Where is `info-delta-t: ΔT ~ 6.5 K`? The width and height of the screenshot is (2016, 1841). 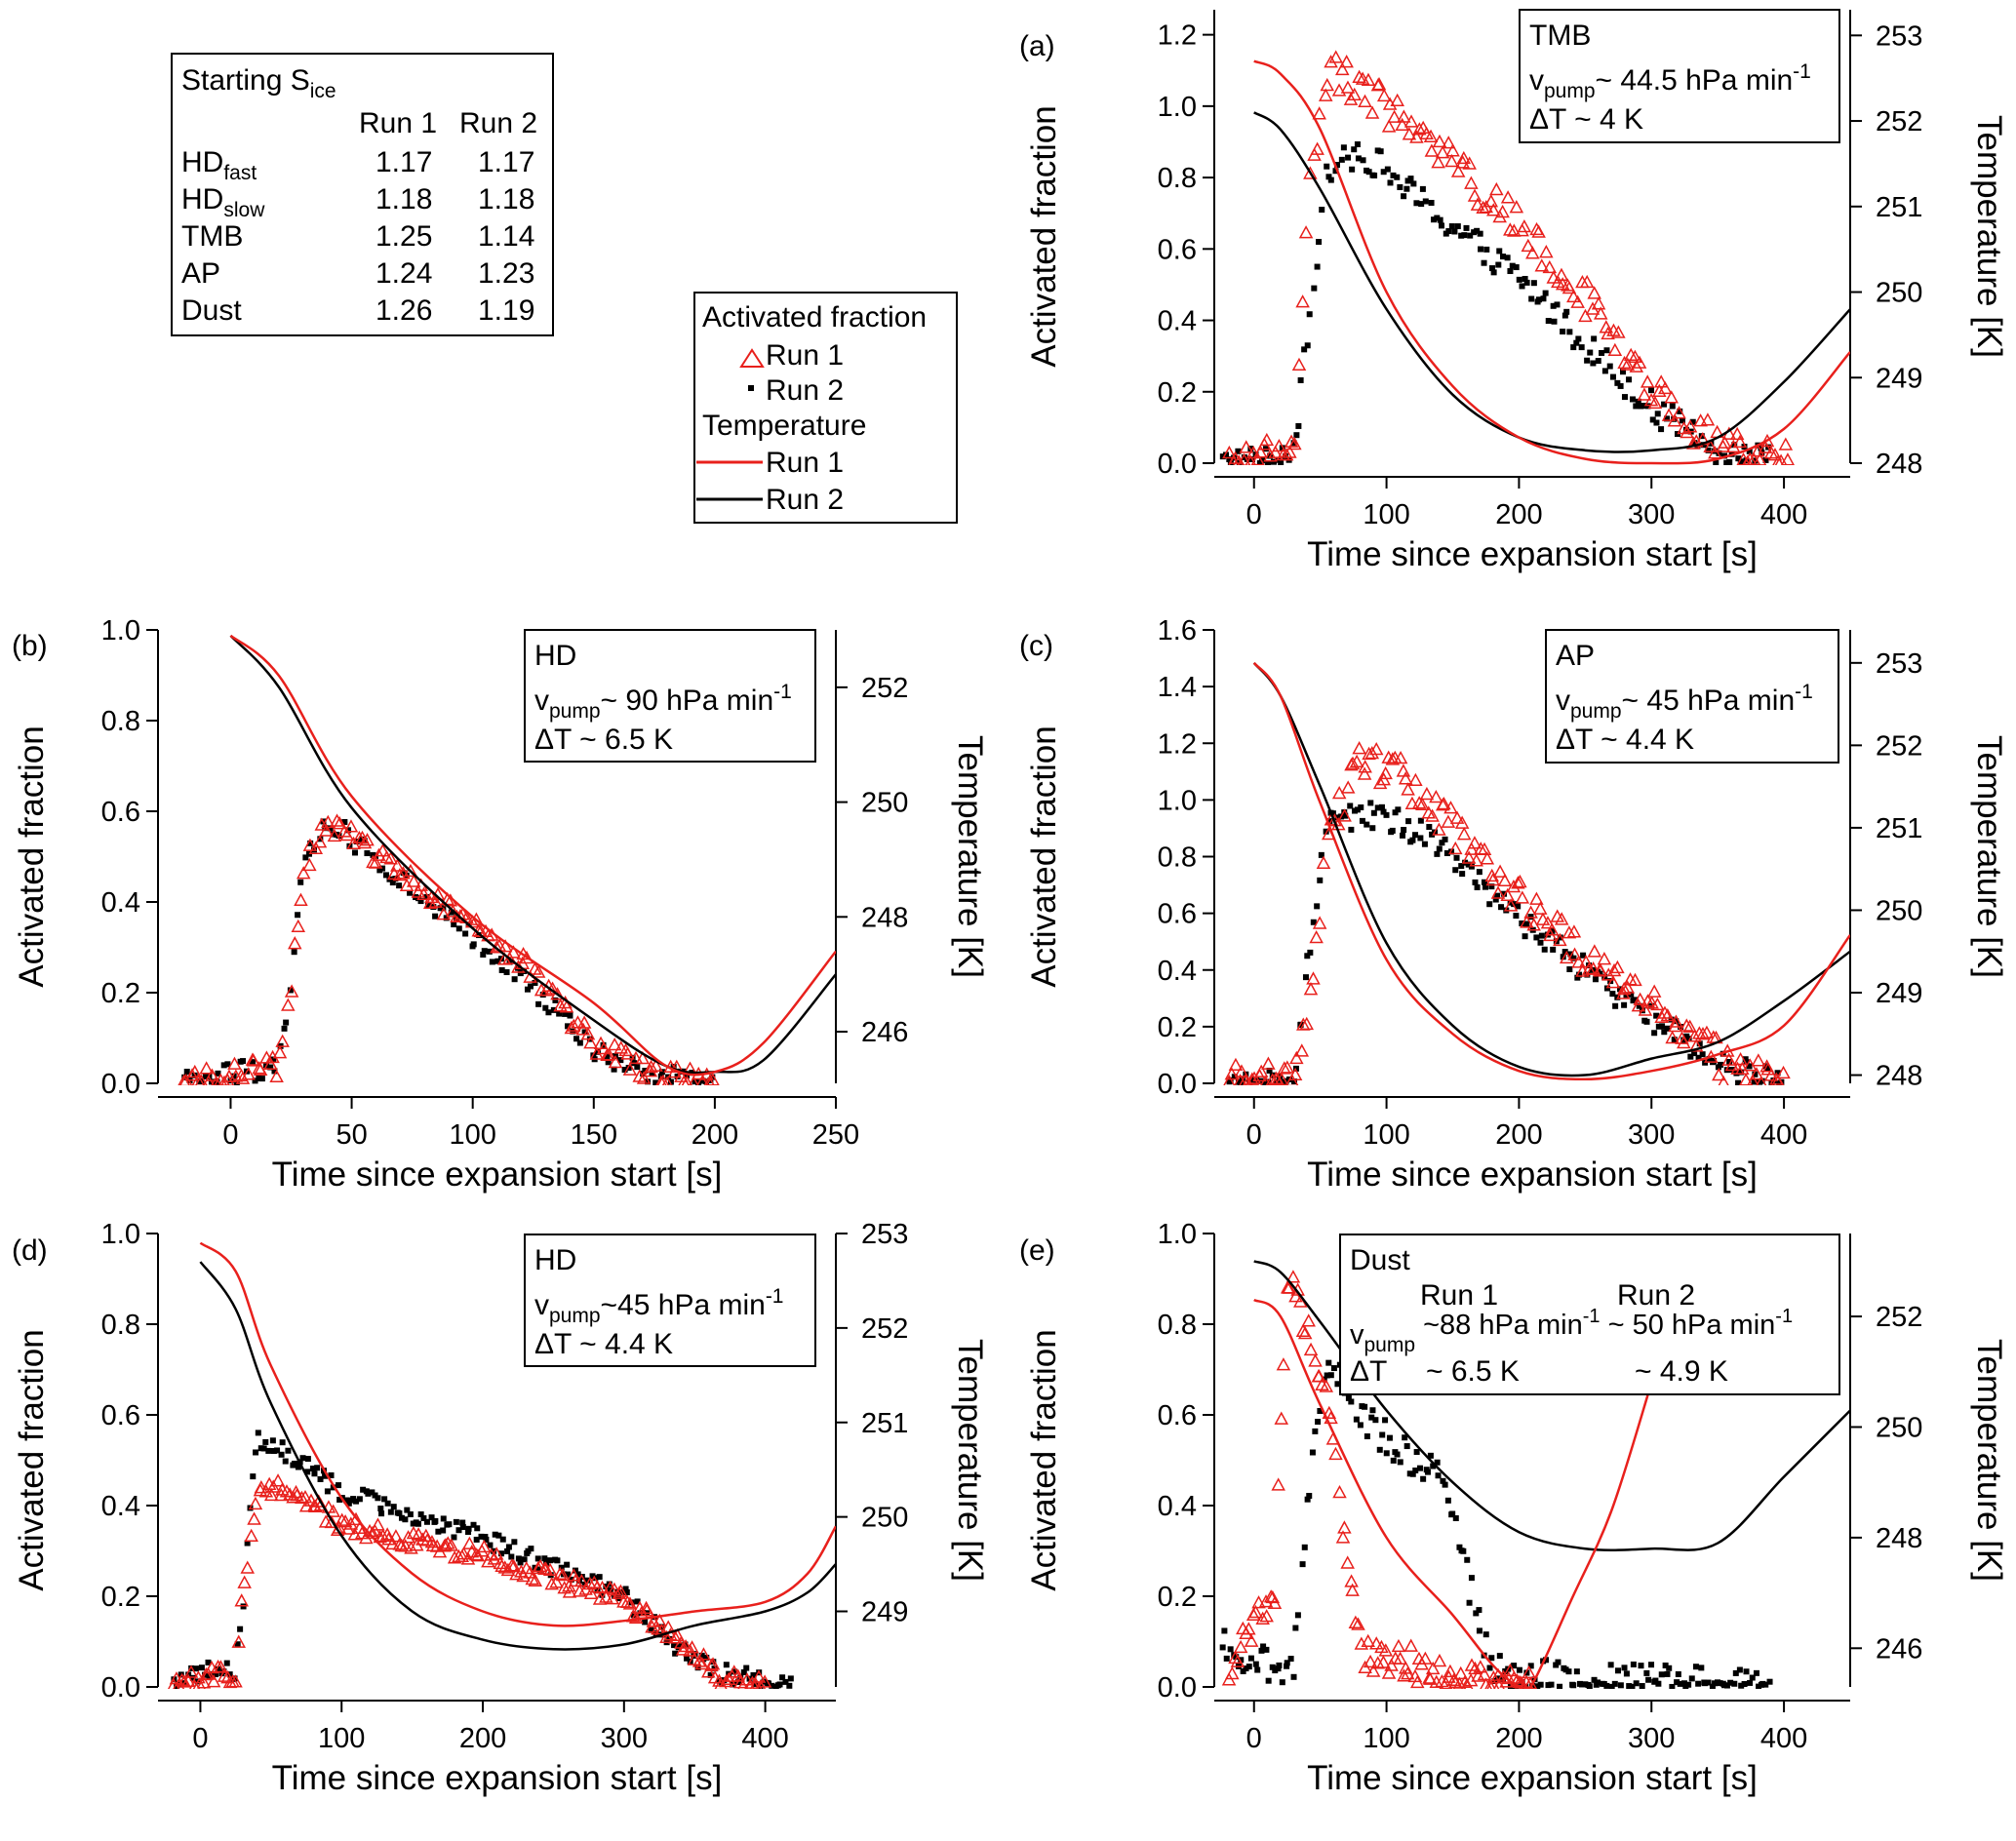
info-delta-t: ΔT ~ 6.5 K is located at coordinates (603, 740).